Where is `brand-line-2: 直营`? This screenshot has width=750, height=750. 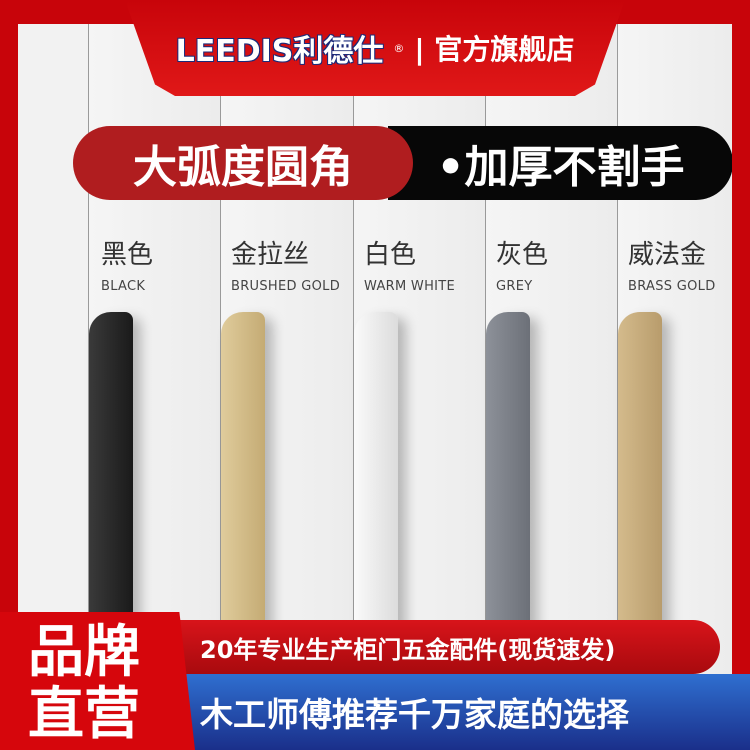
brand-line-2: 直营 is located at coordinates (84, 714).